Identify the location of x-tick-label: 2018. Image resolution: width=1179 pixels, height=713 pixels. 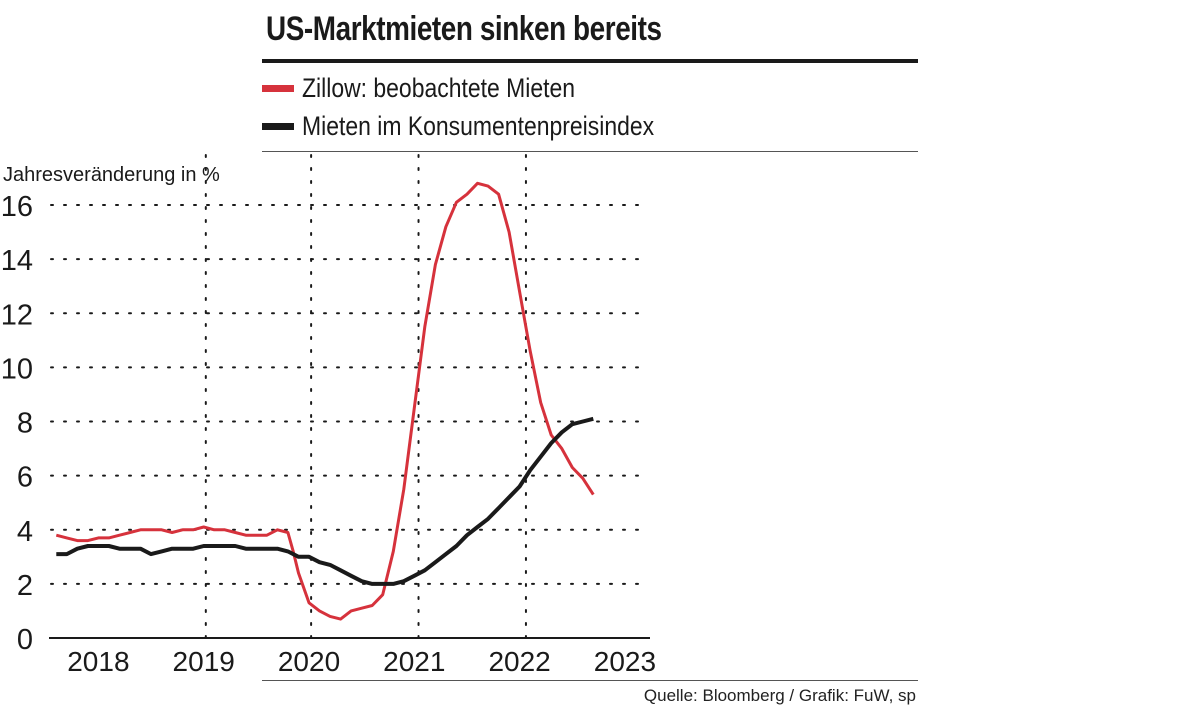
(98, 661).